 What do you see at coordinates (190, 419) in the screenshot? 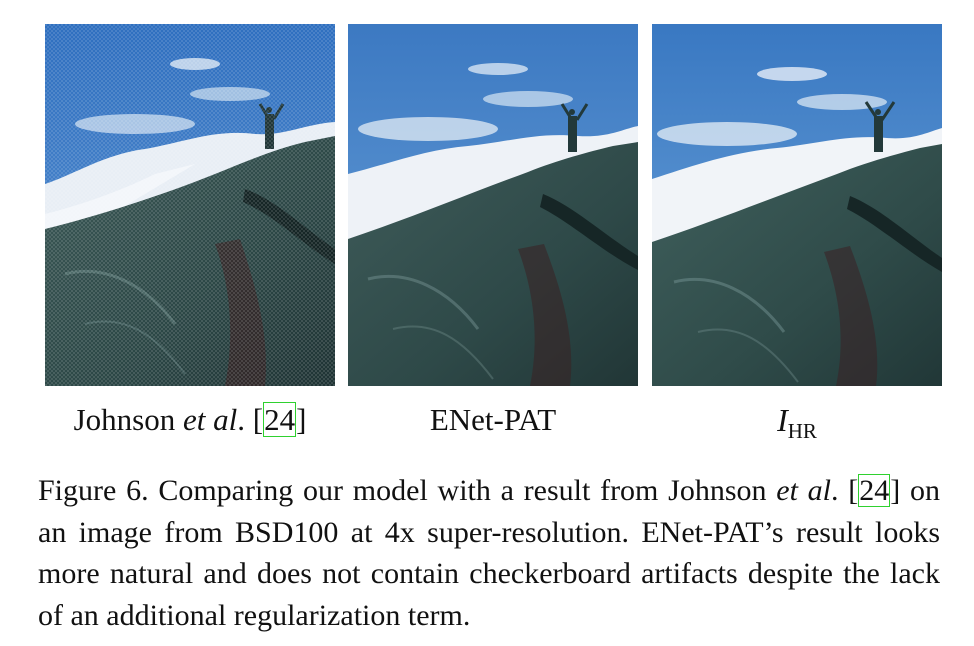
I see `johnson-label: Johnson et al. [24]` at bounding box center [190, 419].